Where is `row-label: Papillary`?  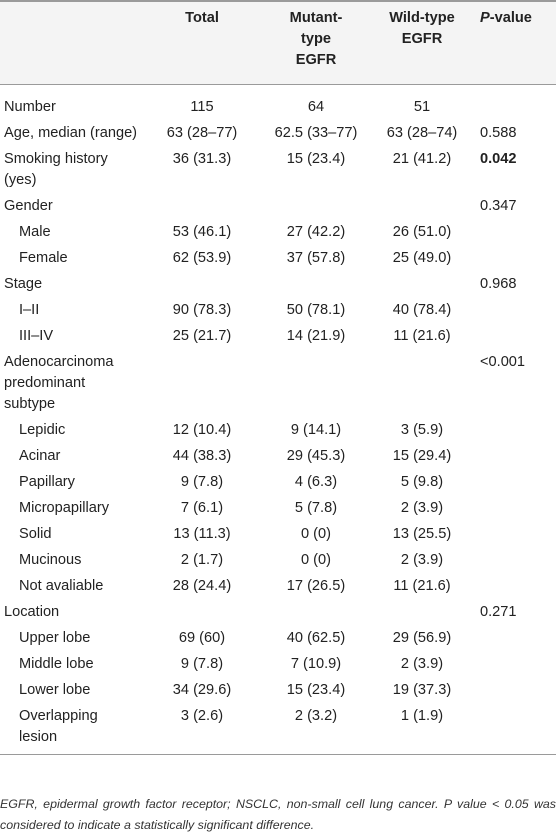
row-label: Papillary is located at coordinates (47, 482).